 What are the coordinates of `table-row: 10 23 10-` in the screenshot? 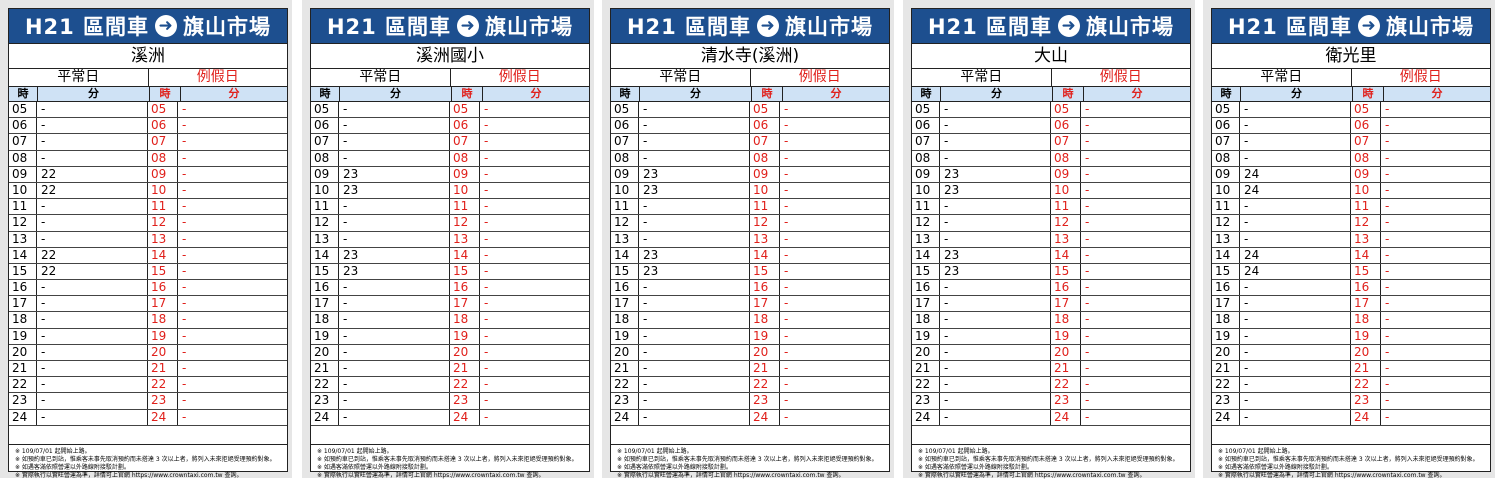 It's located at (1051, 191).